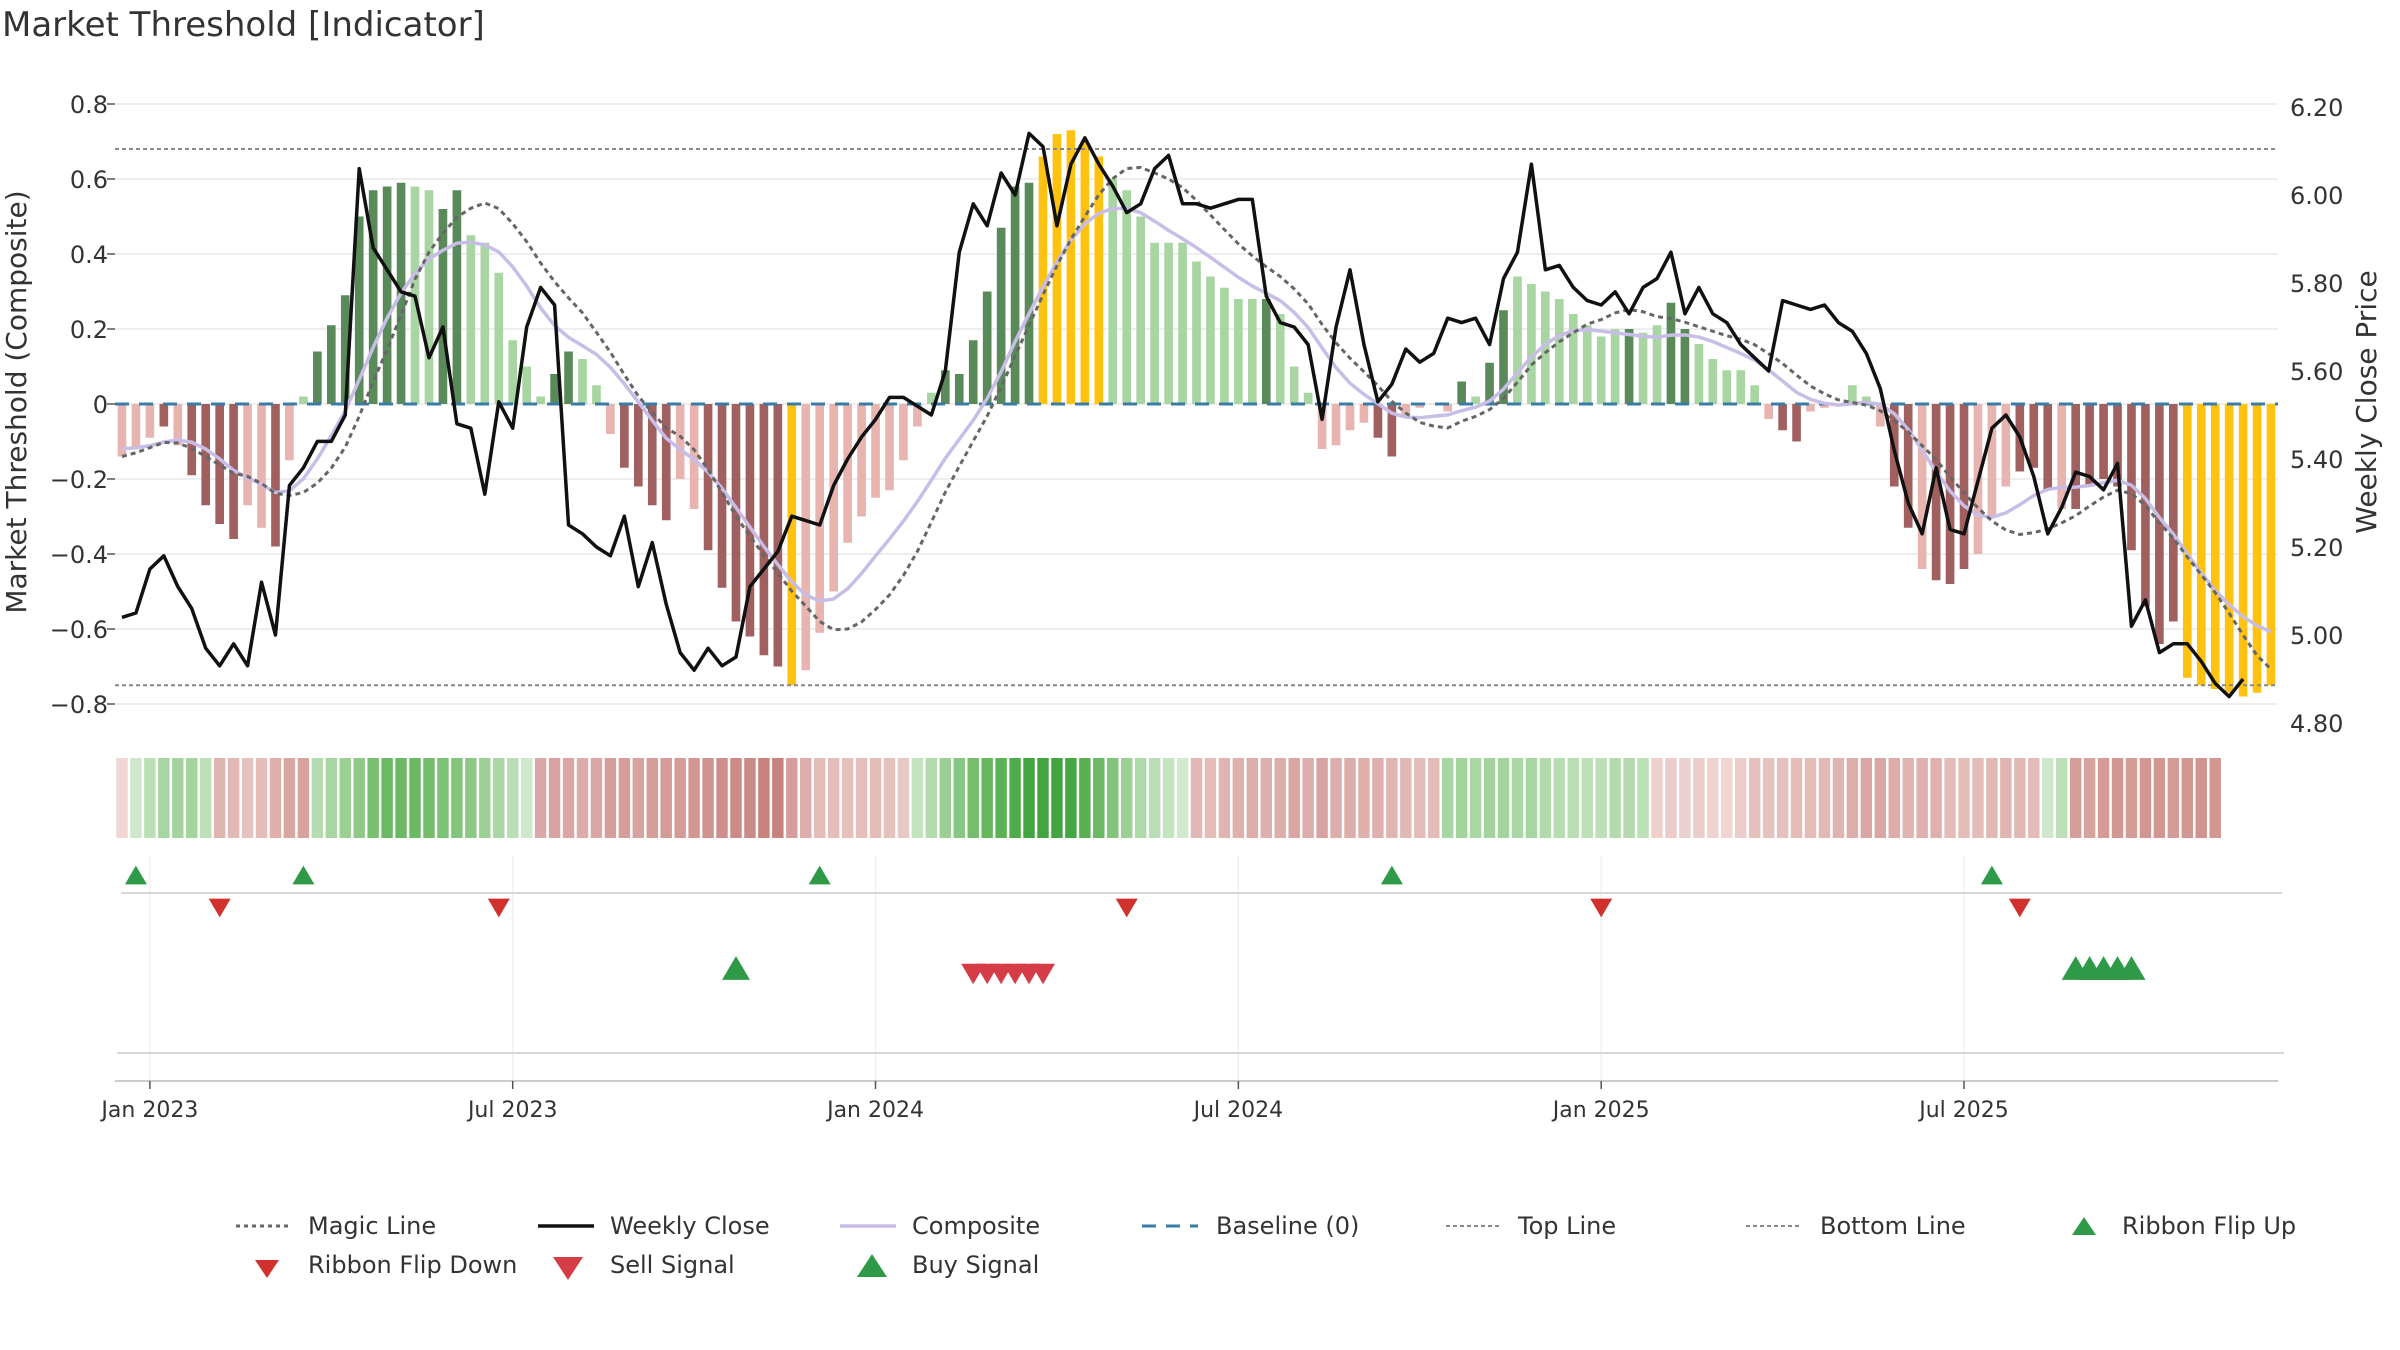 This screenshot has width=2400, height=1350. What do you see at coordinates (872, 1265) in the screenshot?
I see `buy-signal-icon` at bounding box center [872, 1265].